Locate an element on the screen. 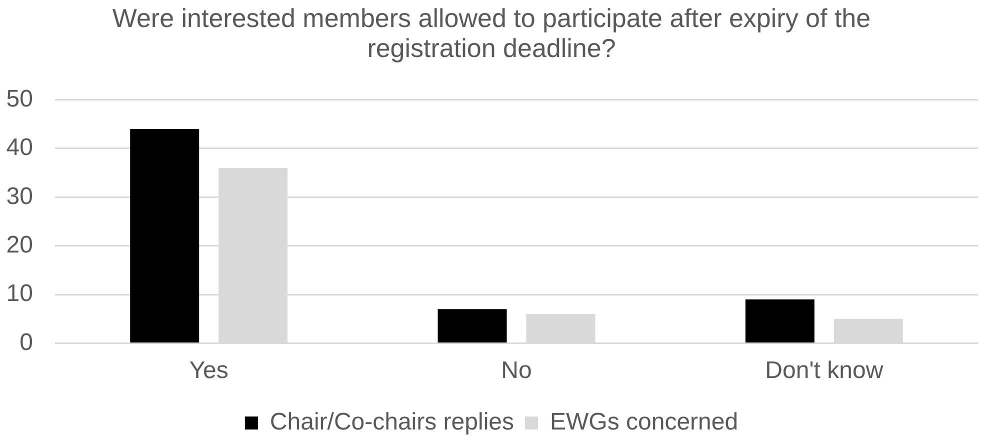  y-tick-label: 40 is located at coordinates (19, 148).